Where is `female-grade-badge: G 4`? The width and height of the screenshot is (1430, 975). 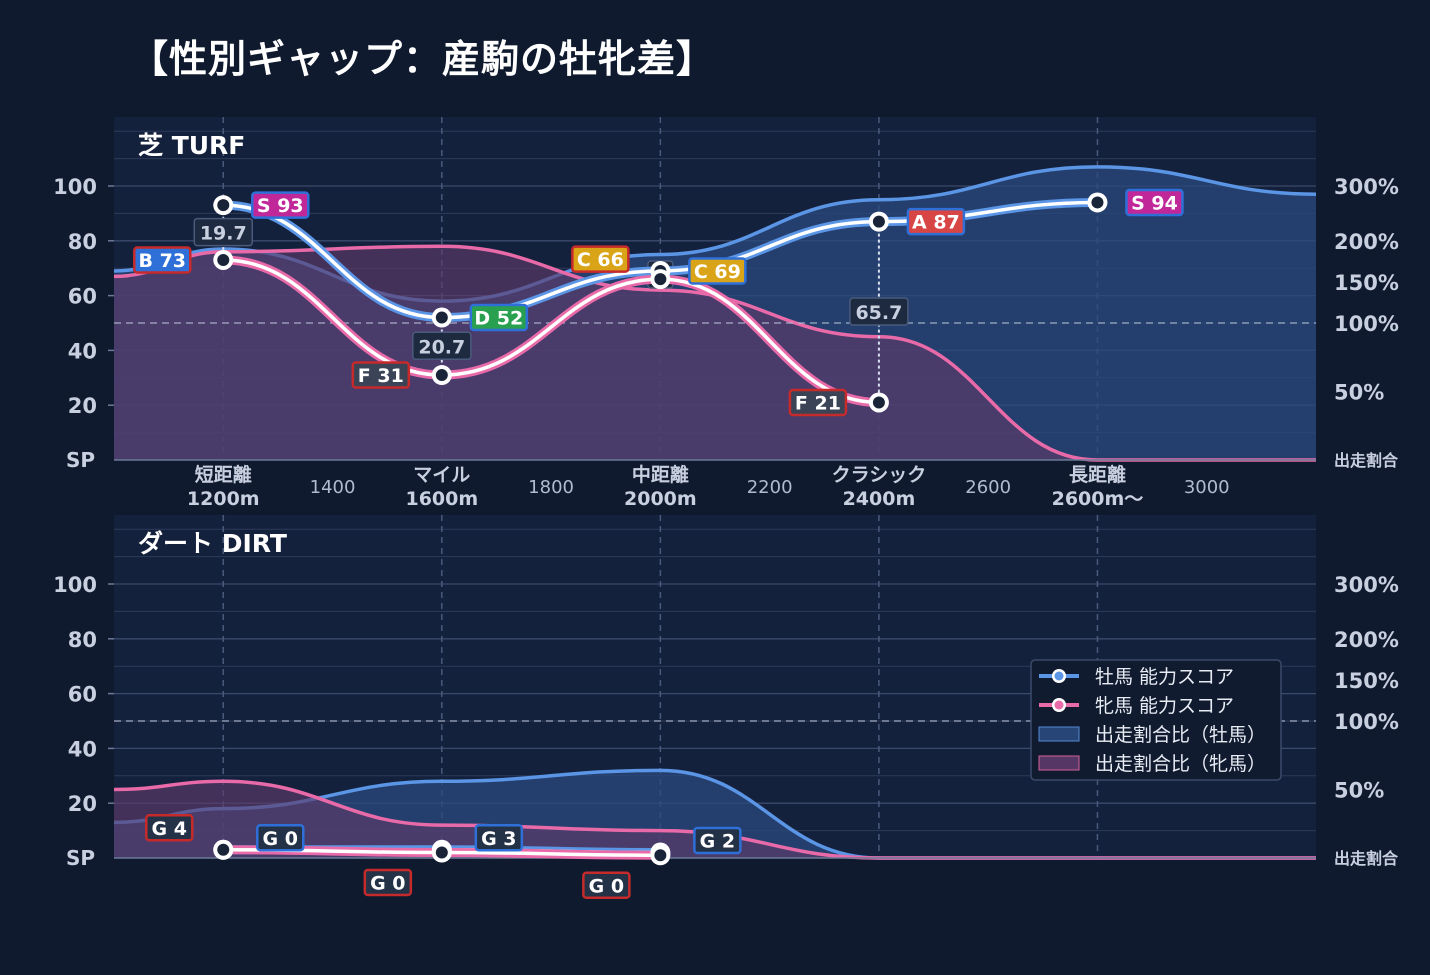
female-grade-badge: G 4 is located at coordinates (169, 828).